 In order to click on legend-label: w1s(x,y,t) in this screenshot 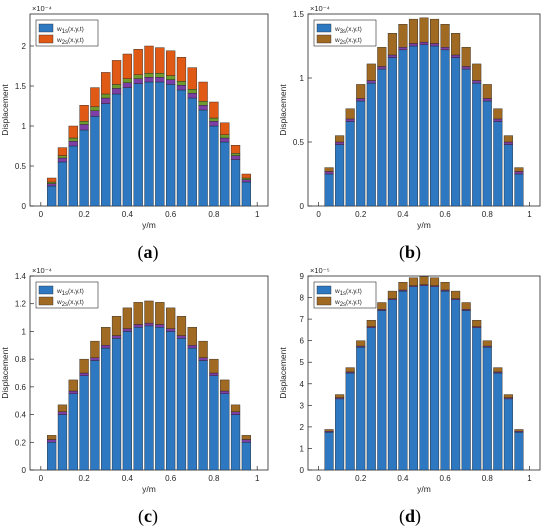, I will do `click(348, 292)`.